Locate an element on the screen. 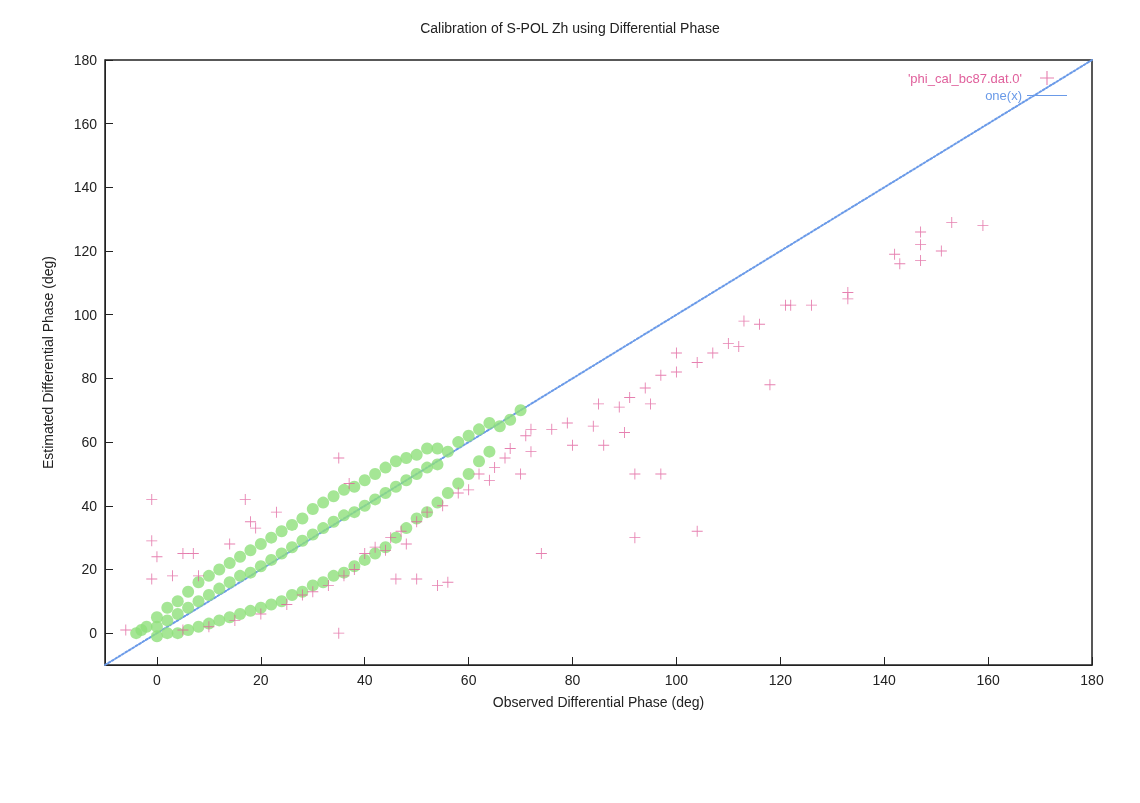  x-tick-label: 20 is located at coordinates (261, 680).